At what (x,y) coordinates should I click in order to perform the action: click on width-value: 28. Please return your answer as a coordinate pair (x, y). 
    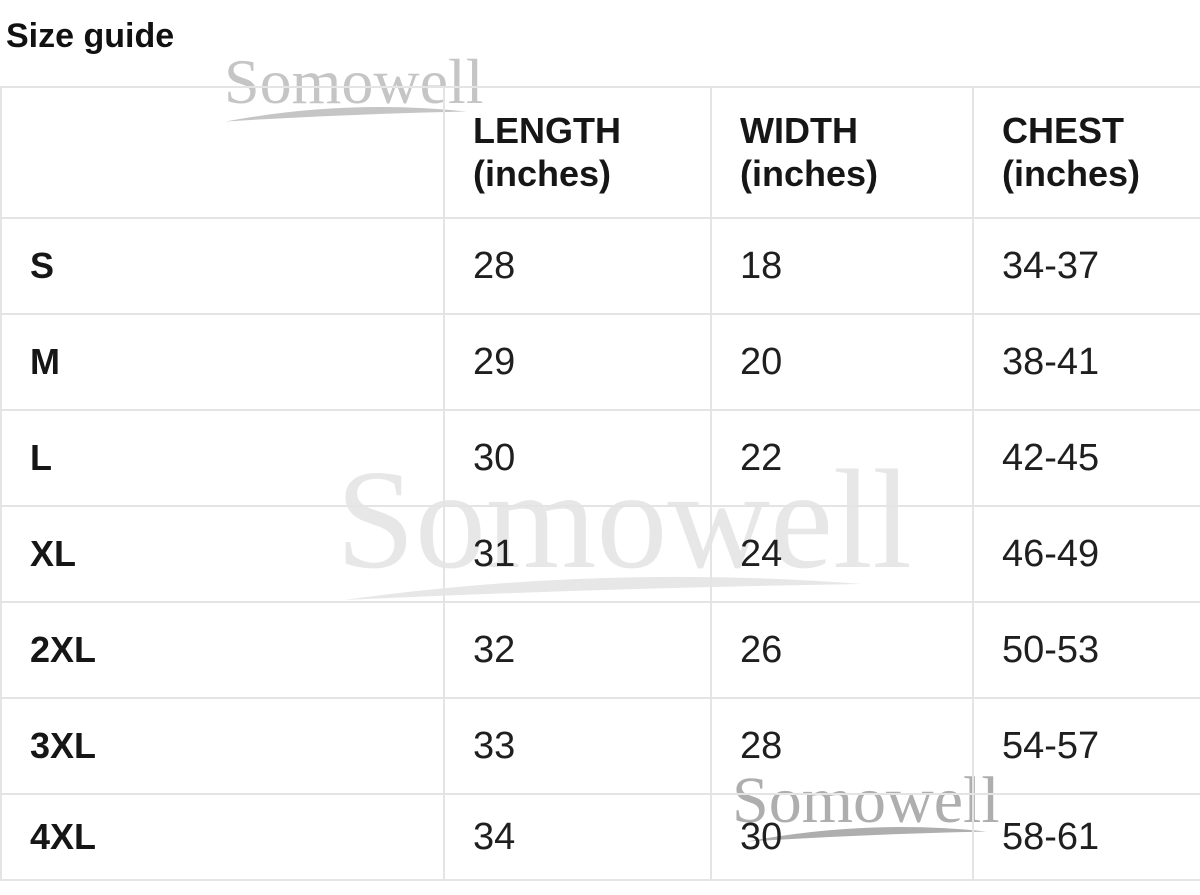
    Looking at the image, I should click on (842, 746).